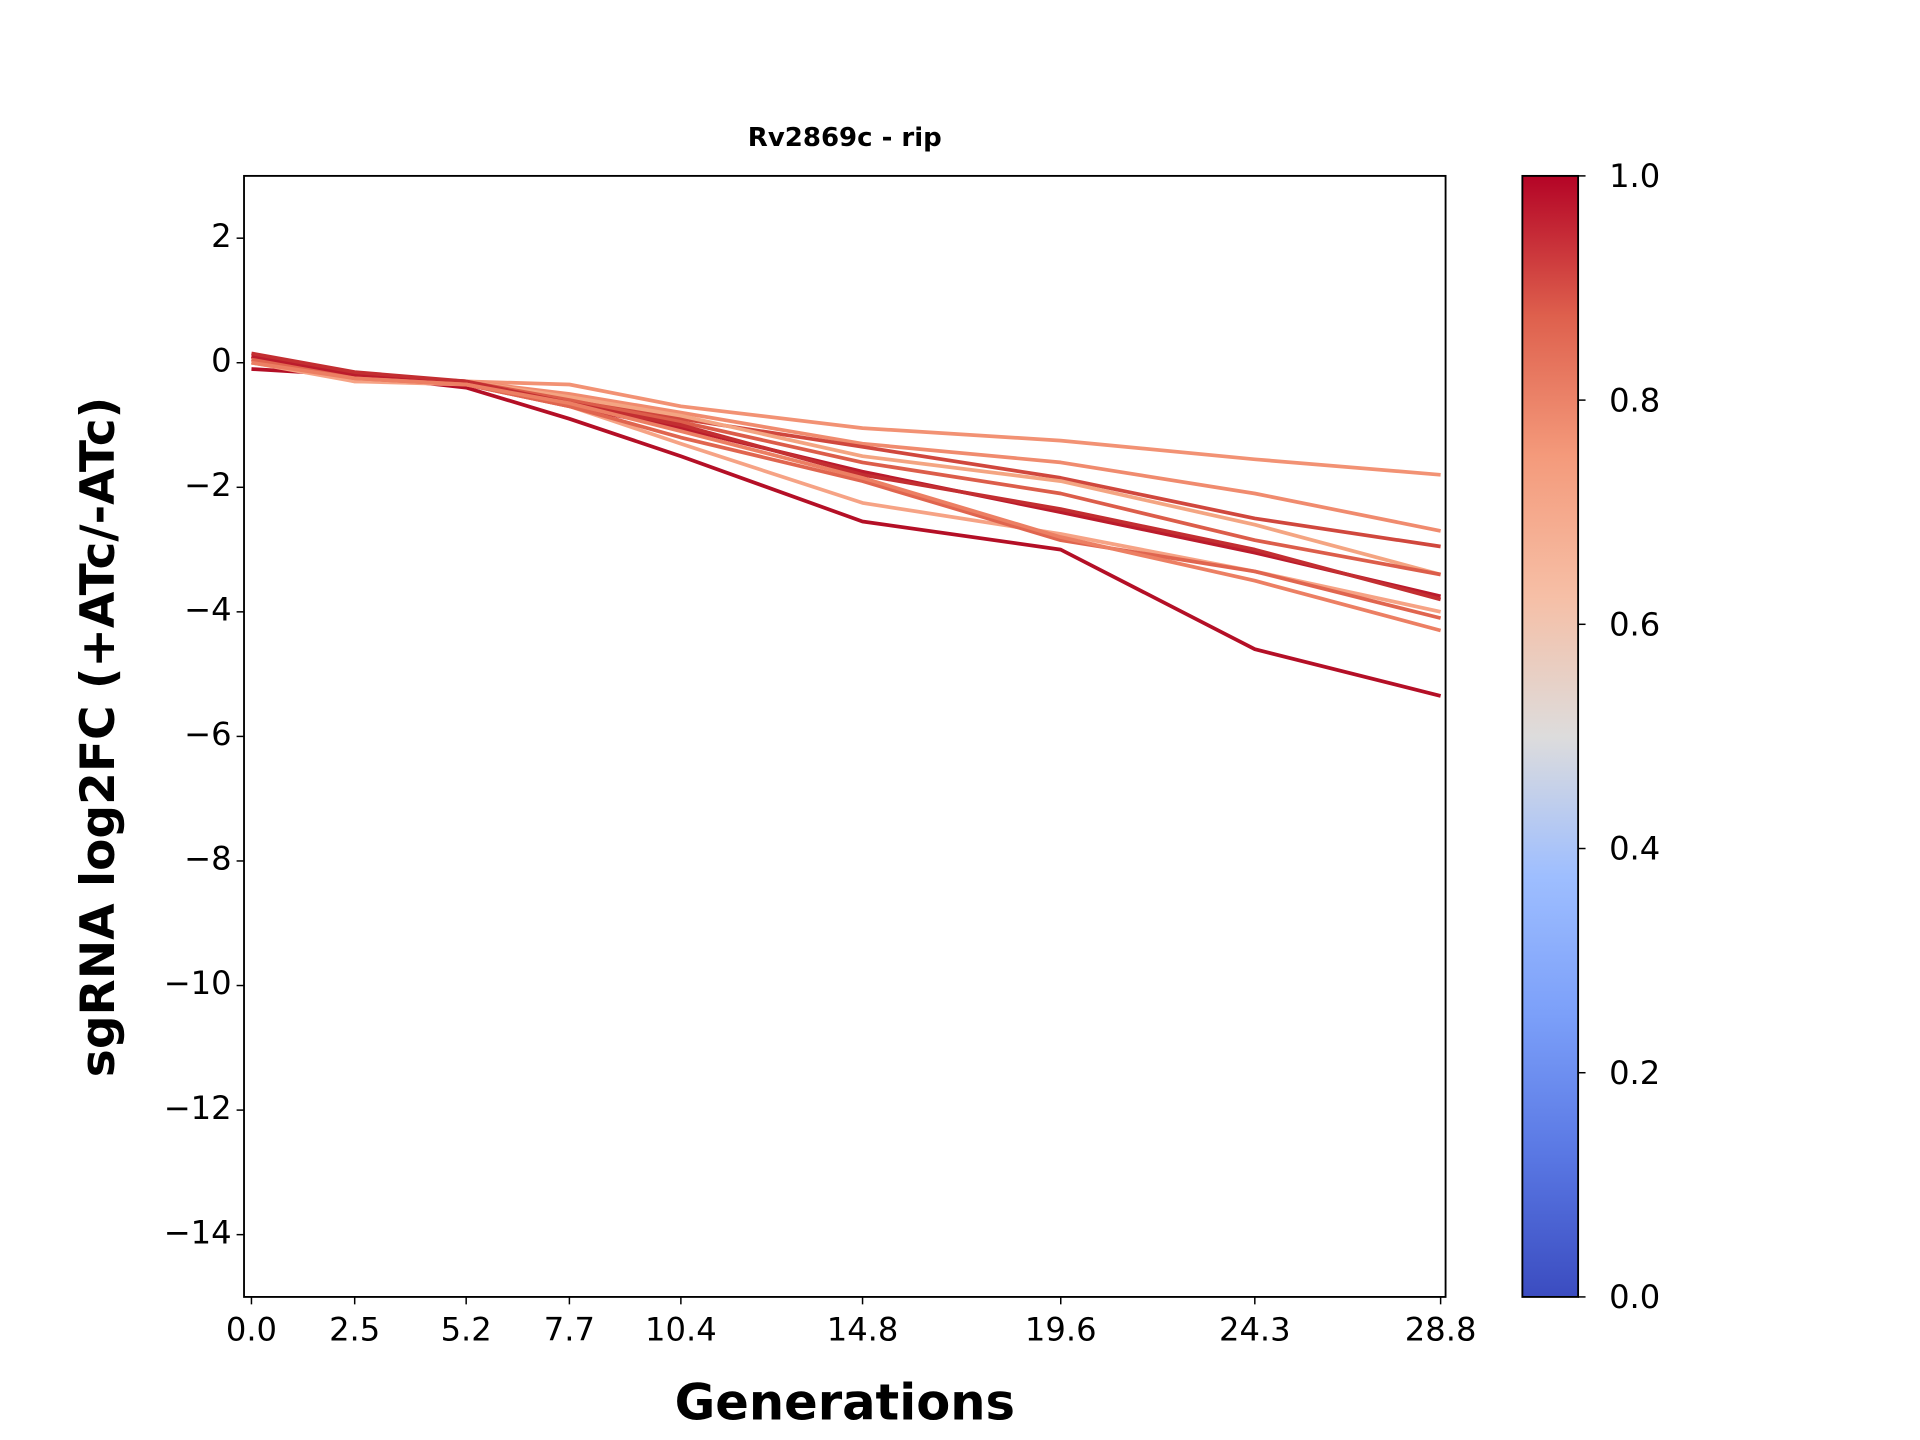  I want to click on colorbar-tick-label: 0.2, so click(1634, 1073).